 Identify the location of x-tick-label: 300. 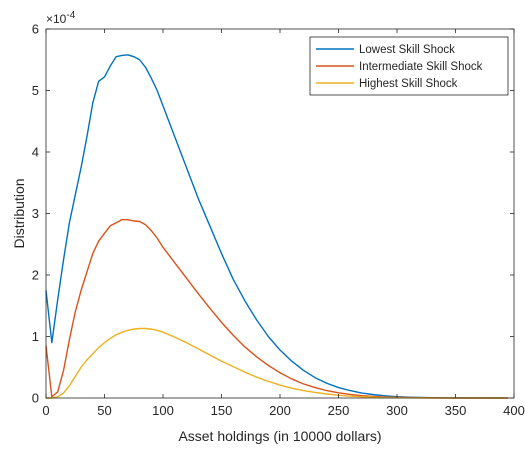
(397, 410).